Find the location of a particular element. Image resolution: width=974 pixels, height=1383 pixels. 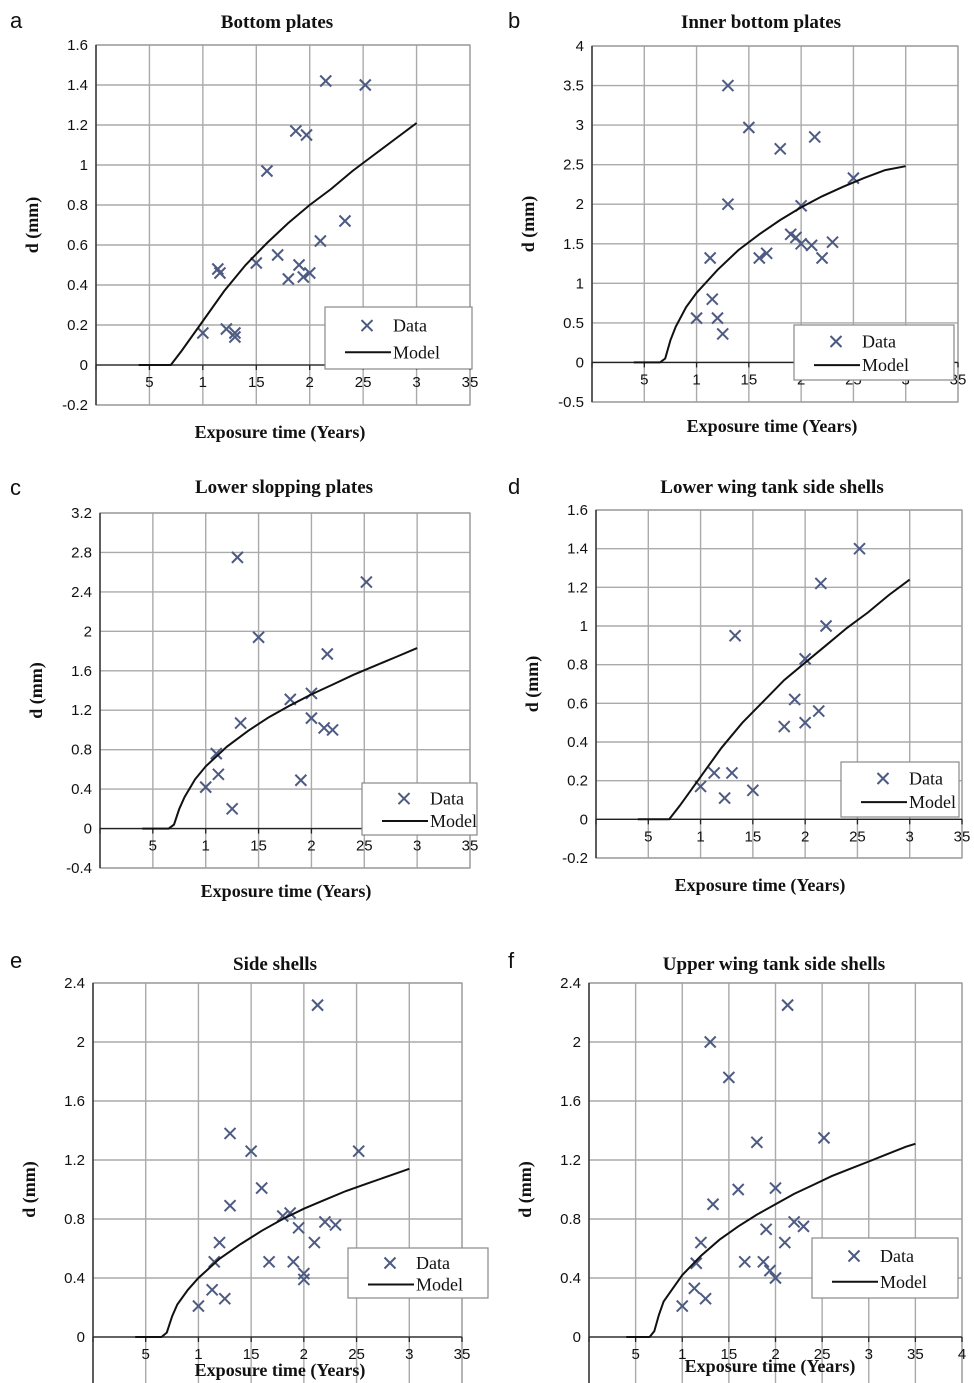

x-tick-label: 4 is located at coordinates (962, 1354).